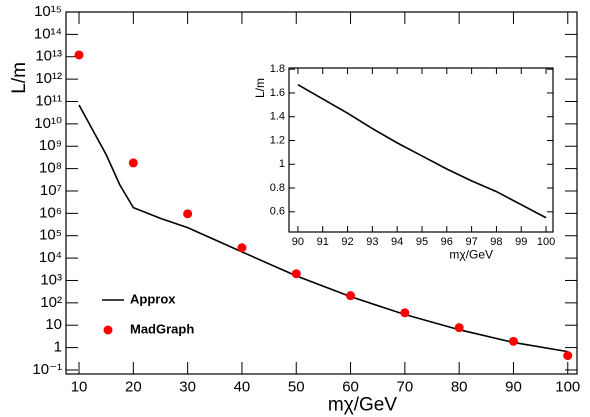 The image size is (590, 417). What do you see at coordinates (50, 235) in the screenshot?
I see `y-tick-label: 10⁵` at bounding box center [50, 235].